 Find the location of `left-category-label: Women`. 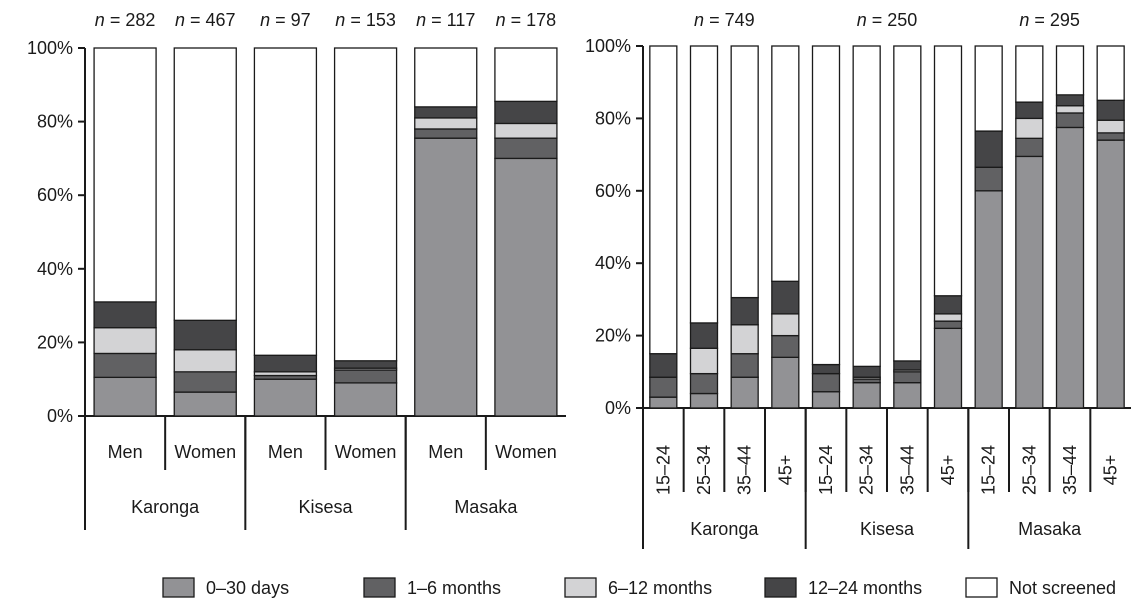

left-category-label: Women is located at coordinates (205, 452).